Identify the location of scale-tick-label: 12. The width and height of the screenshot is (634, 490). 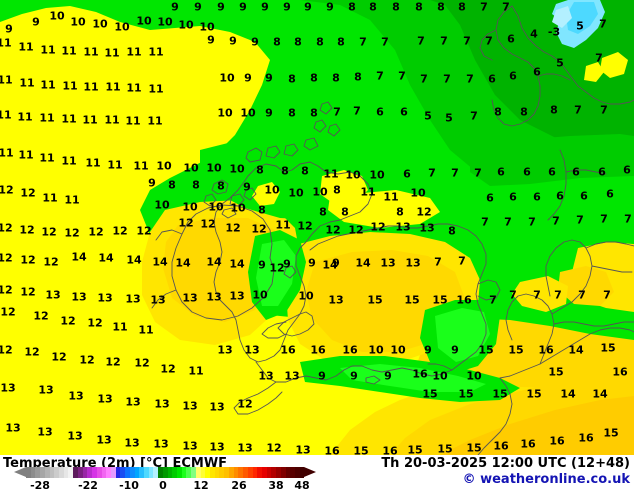
(201, 484).